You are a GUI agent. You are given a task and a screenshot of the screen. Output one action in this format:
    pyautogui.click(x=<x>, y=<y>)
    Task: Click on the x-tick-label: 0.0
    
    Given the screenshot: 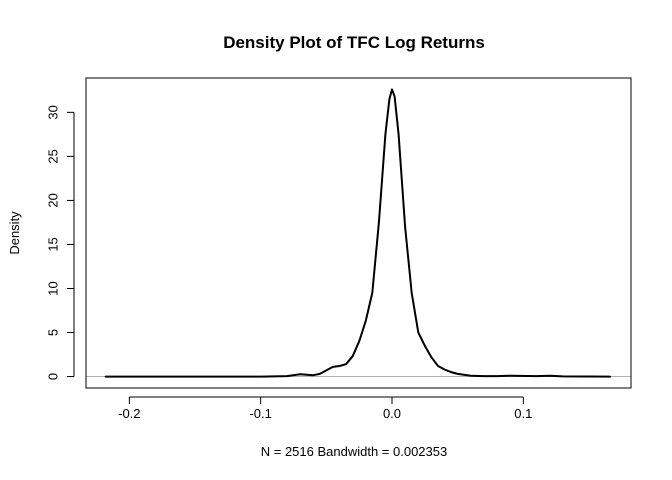 What is the action you would take?
    pyautogui.click(x=392, y=413)
    